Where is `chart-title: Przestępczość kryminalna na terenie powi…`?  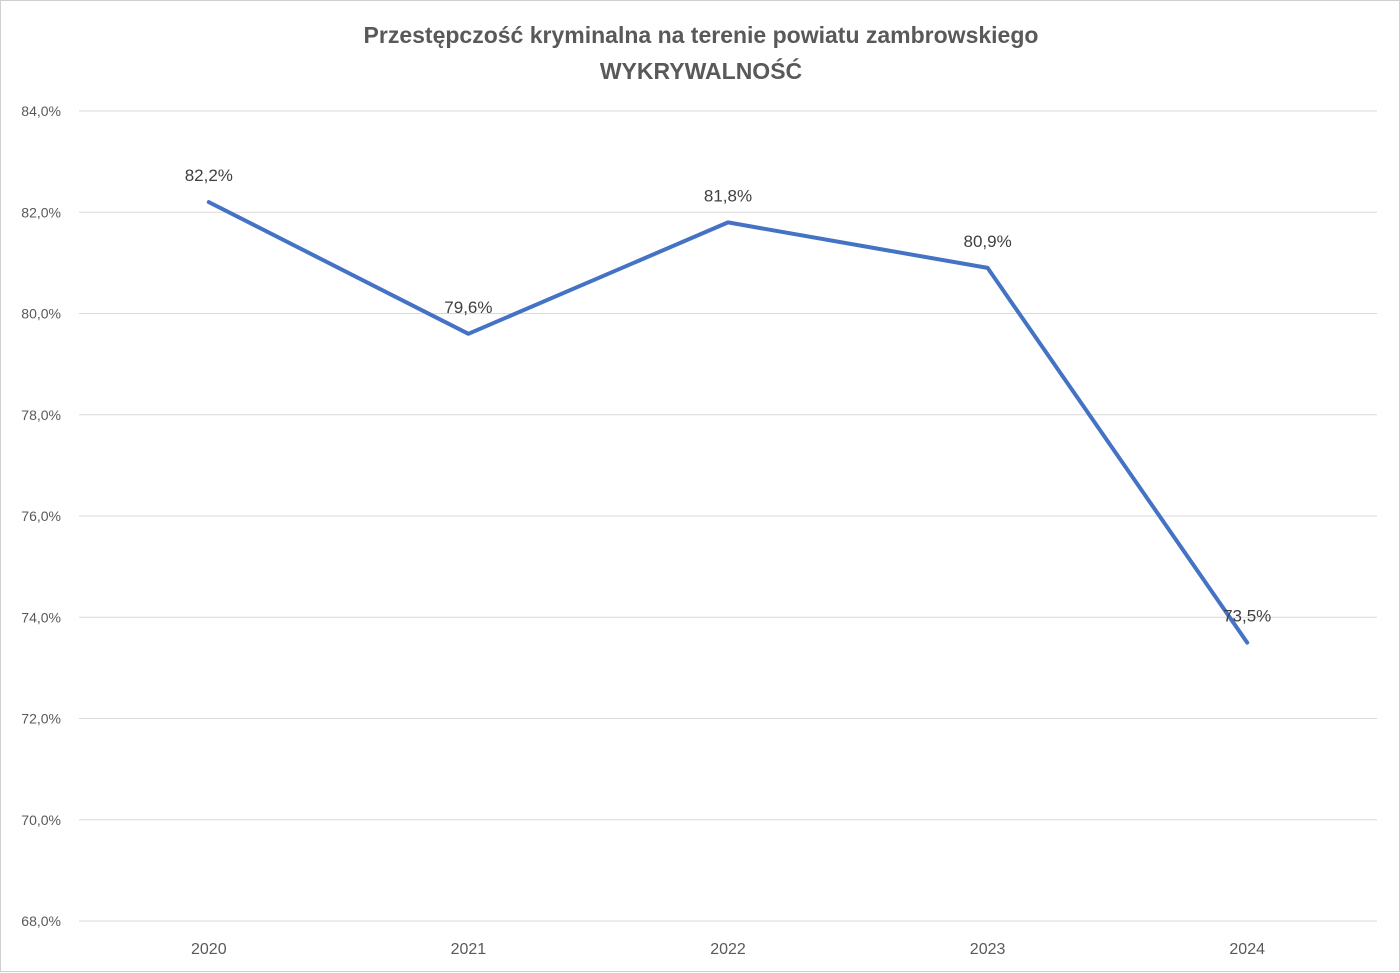
chart-title: Przestępczość kryminalna na terenie powi… is located at coordinates (701, 35).